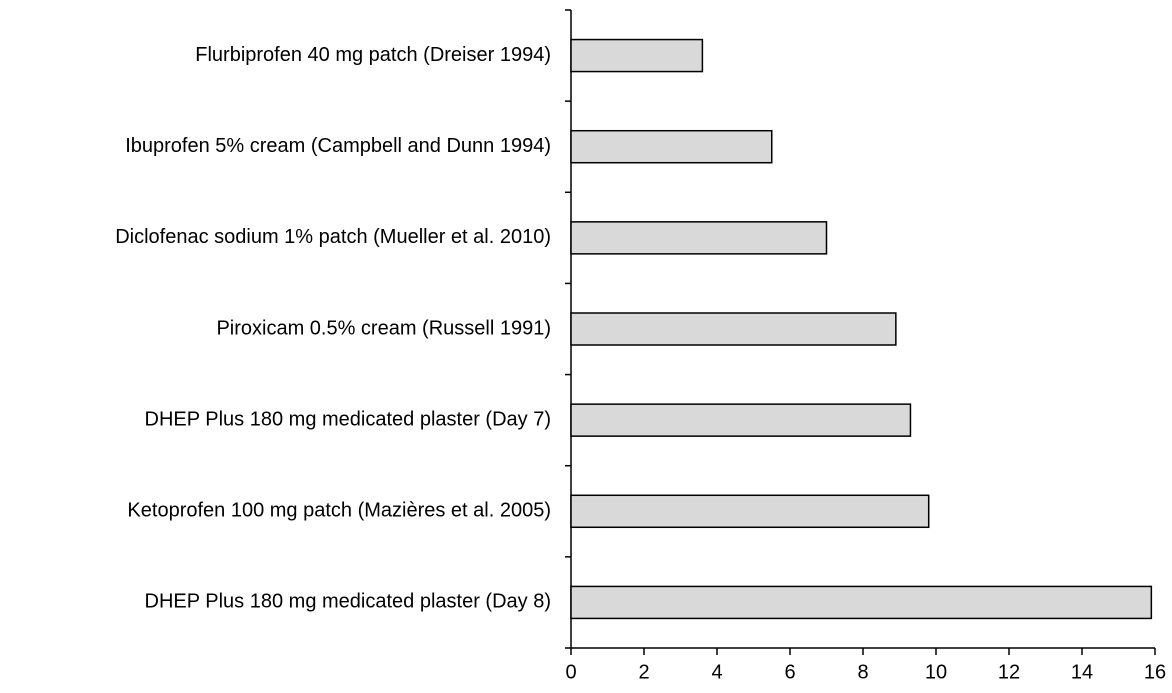  I want to click on x-tick-label: 14, so click(1082, 672).